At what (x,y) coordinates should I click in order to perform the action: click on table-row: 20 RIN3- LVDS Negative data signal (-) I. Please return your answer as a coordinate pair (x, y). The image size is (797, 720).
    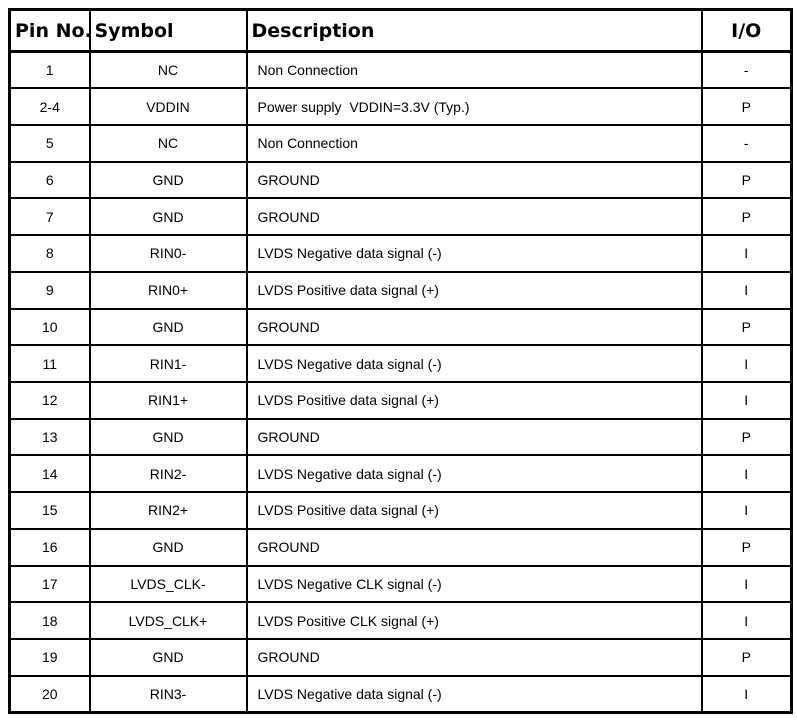
    Looking at the image, I should click on (400, 694).